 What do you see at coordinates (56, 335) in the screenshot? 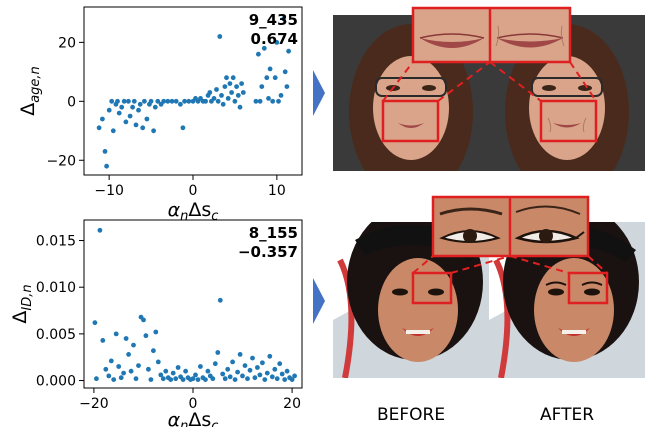
I see `y-tick-label: 0.005` at bounding box center [56, 335].